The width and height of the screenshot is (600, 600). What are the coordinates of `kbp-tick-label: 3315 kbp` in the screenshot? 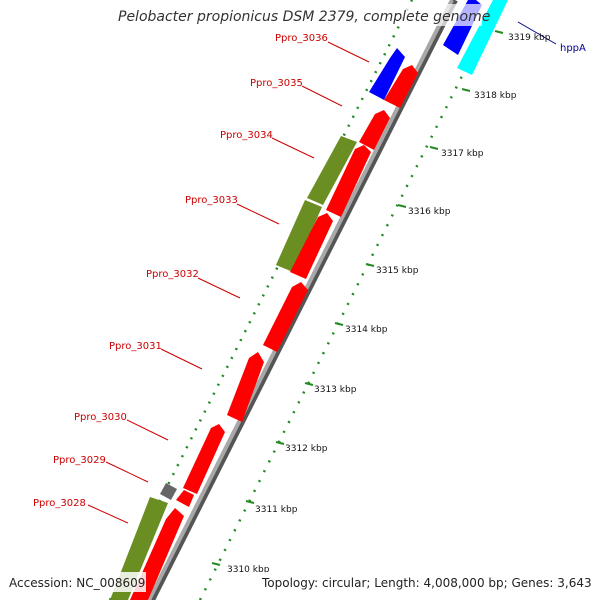 It's located at (397, 271).